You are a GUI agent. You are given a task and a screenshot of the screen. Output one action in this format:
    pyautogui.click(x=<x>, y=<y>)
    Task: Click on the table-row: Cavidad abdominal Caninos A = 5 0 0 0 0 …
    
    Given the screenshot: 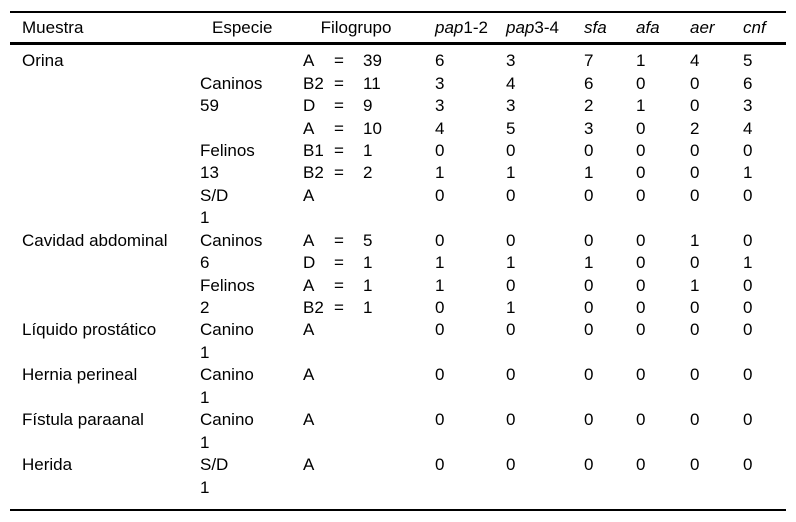 What is the action you would take?
    pyautogui.click(x=398, y=241)
    